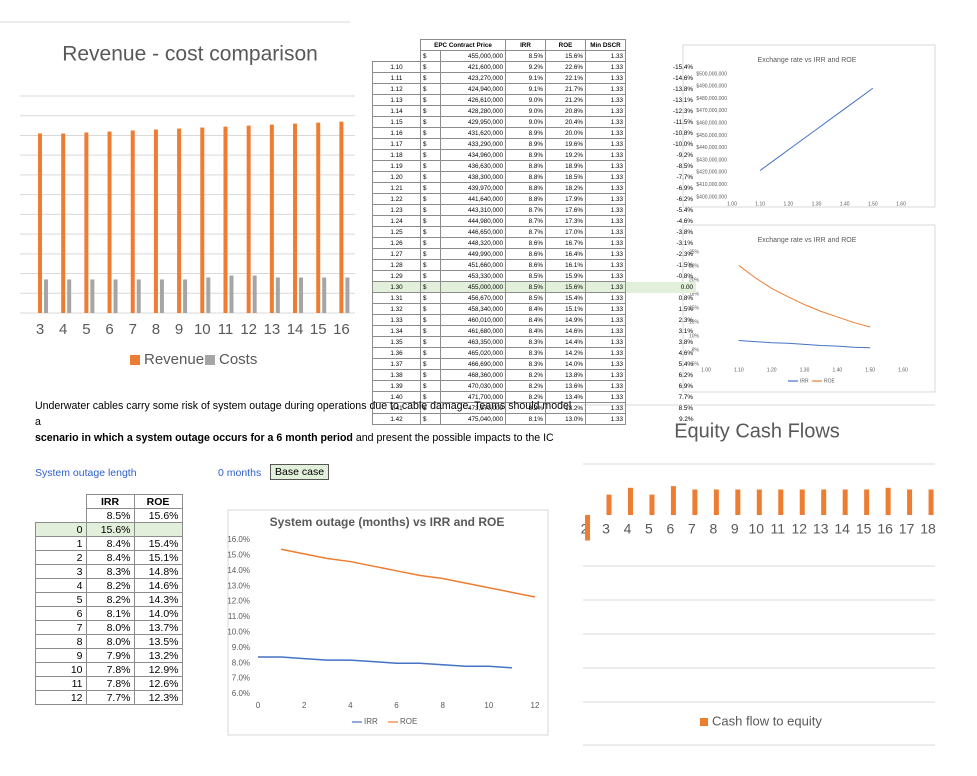 The height and width of the screenshot is (776, 977). Describe the element at coordinates (109, 655) in the screenshot. I see `table-row: 9 7.9% 13.2%` at that location.